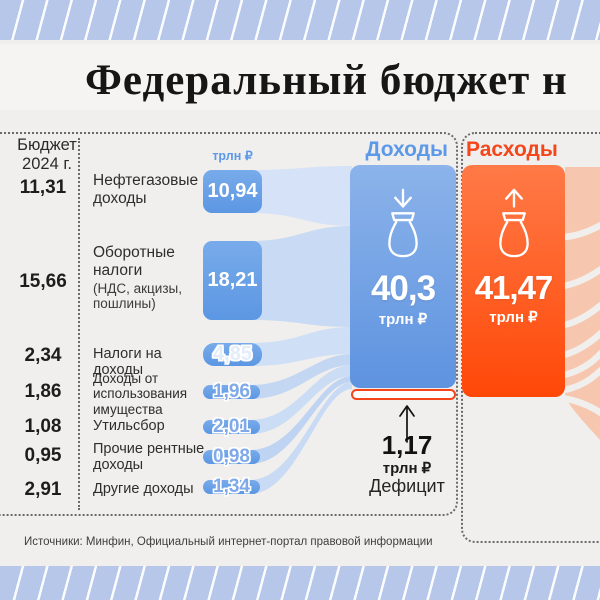 Image resolution: width=600 pixels, height=600 pixels. What do you see at coordinates (79, 324) in the screenshot?
I see `budget-2024-column-divider` at bounding box center [79, 324].